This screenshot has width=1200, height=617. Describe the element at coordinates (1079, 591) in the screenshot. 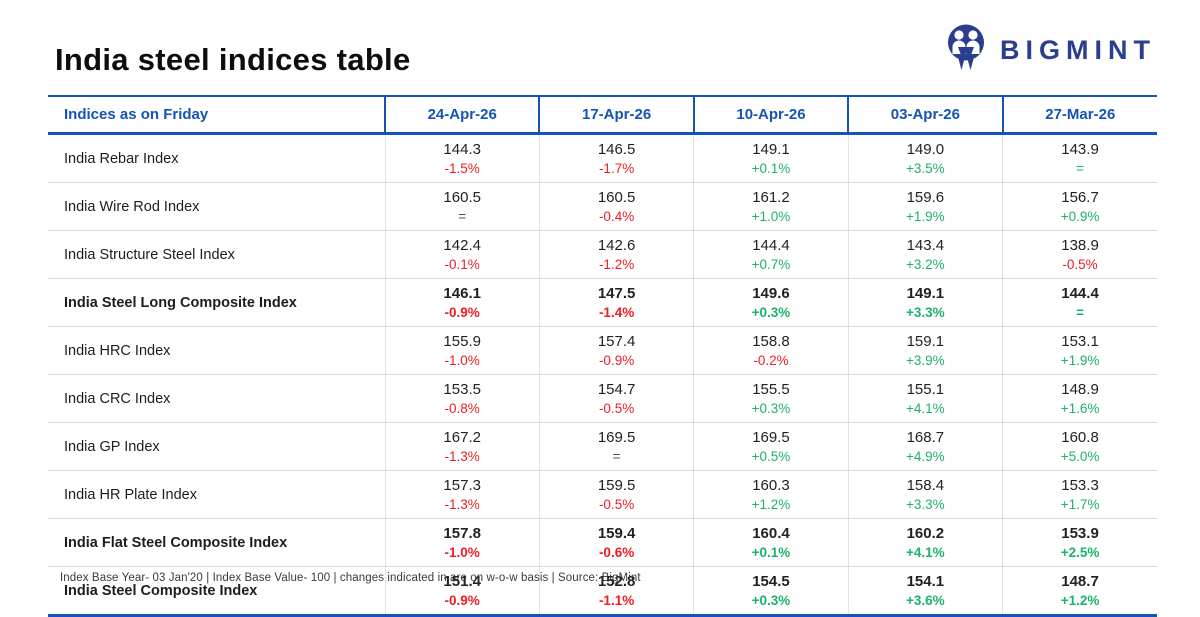

I see `index-value-cell: 148.7 +1.2%` at that location.